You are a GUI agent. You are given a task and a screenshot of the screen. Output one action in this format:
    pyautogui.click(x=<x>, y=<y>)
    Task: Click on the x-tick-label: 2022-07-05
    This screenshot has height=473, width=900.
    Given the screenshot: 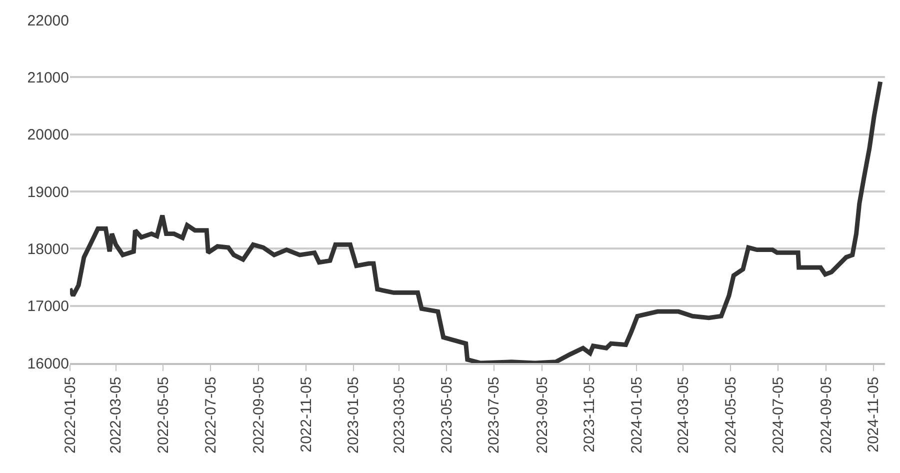 What is the action you would take?
    pyautogui.click(x=211, y=415)
    